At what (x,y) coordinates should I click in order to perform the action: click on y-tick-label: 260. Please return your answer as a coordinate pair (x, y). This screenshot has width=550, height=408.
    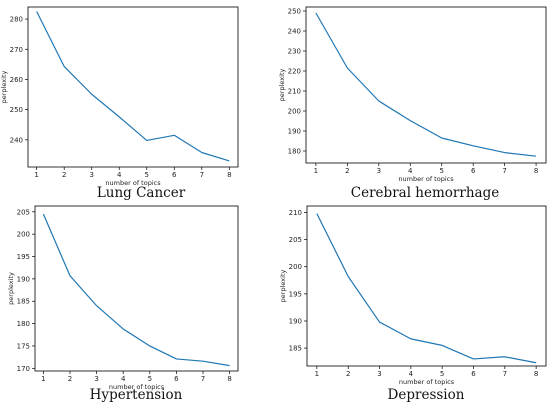
    Looking at the image, I should click on (16, 80).